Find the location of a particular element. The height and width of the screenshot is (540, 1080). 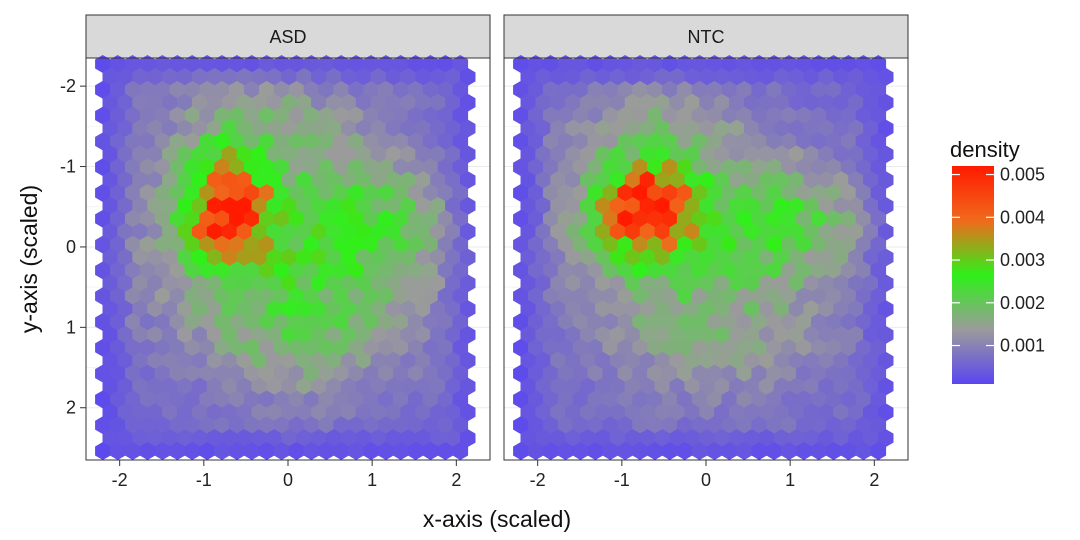

x-axis-title: x-axis (scaled) is located at coordinates (497, 519).